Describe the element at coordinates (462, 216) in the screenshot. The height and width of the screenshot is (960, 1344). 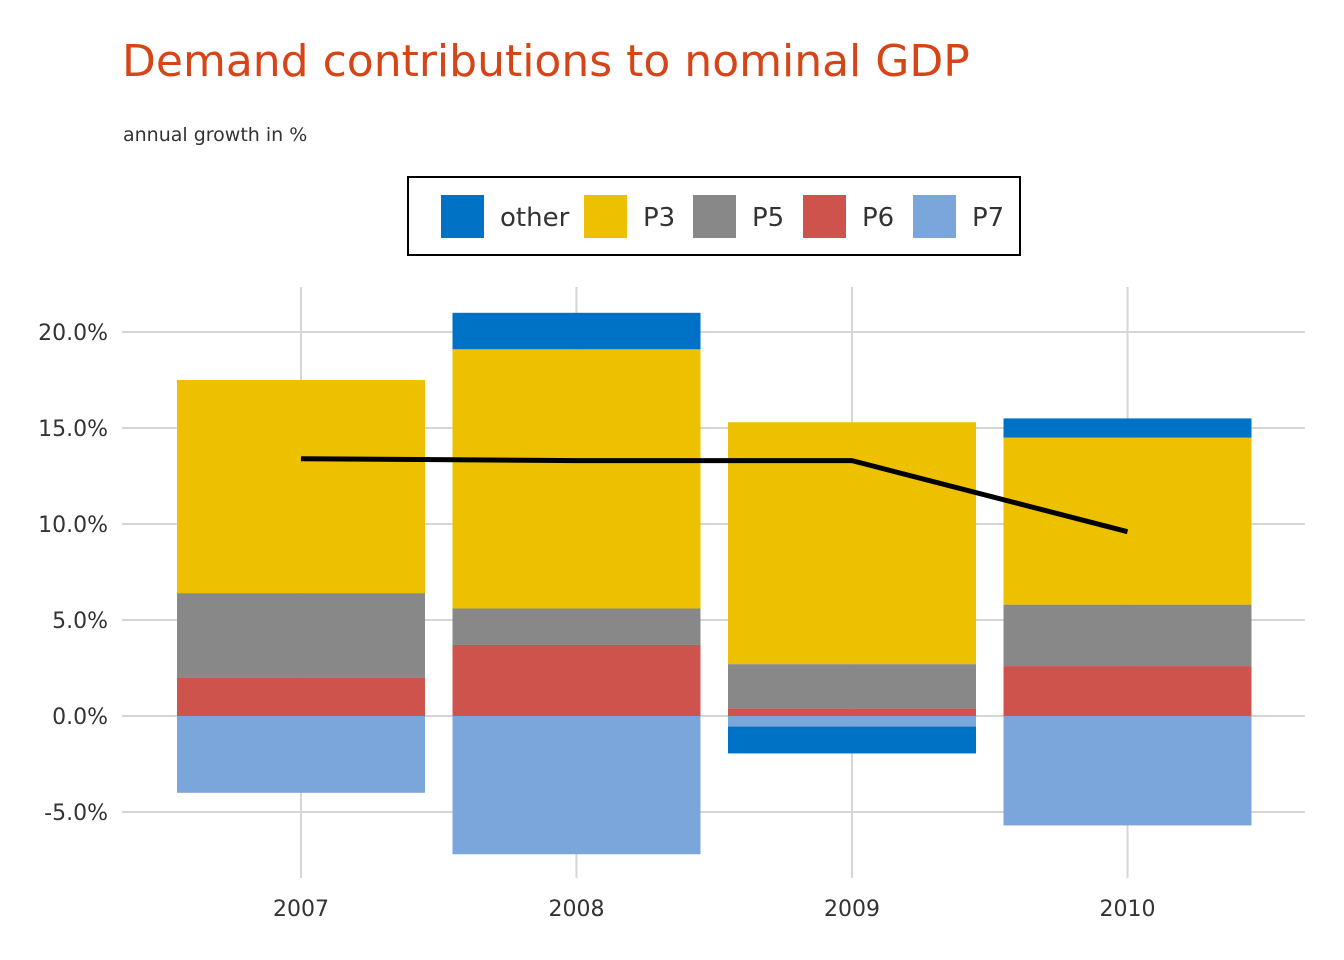
I see `legend-swatch-other` at that location.